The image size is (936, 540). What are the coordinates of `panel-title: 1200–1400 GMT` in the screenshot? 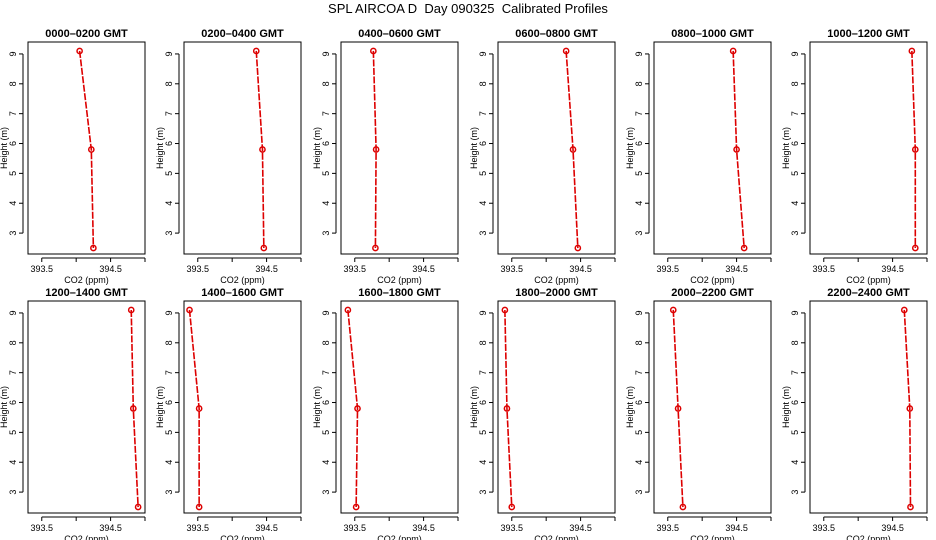 It's located at (86, 293).